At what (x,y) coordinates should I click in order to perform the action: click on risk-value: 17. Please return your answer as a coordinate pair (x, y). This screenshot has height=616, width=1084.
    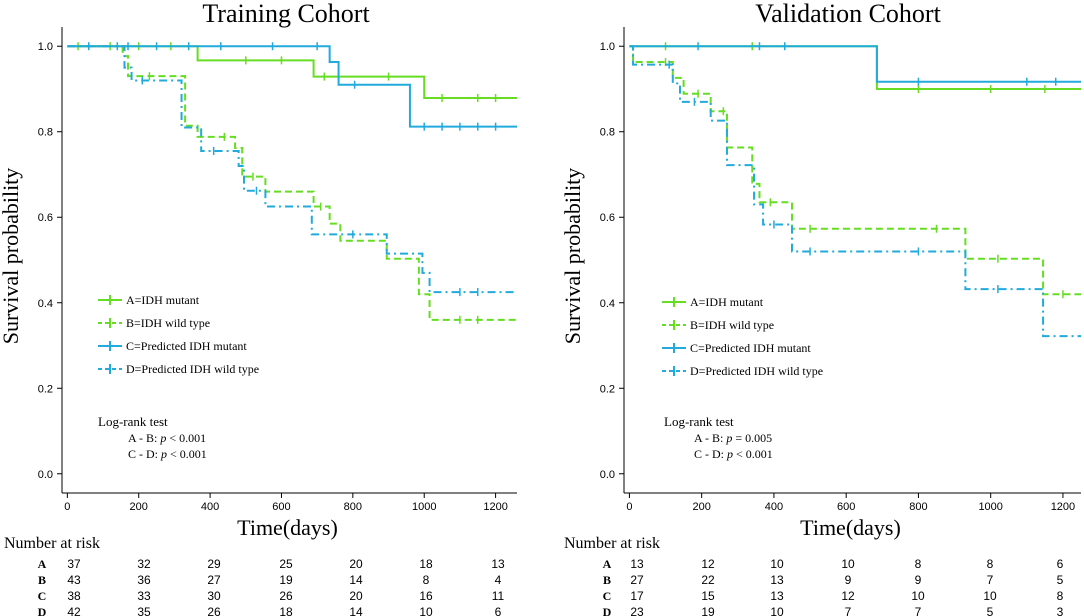
    Looking at the image, I should click on (637, 596).